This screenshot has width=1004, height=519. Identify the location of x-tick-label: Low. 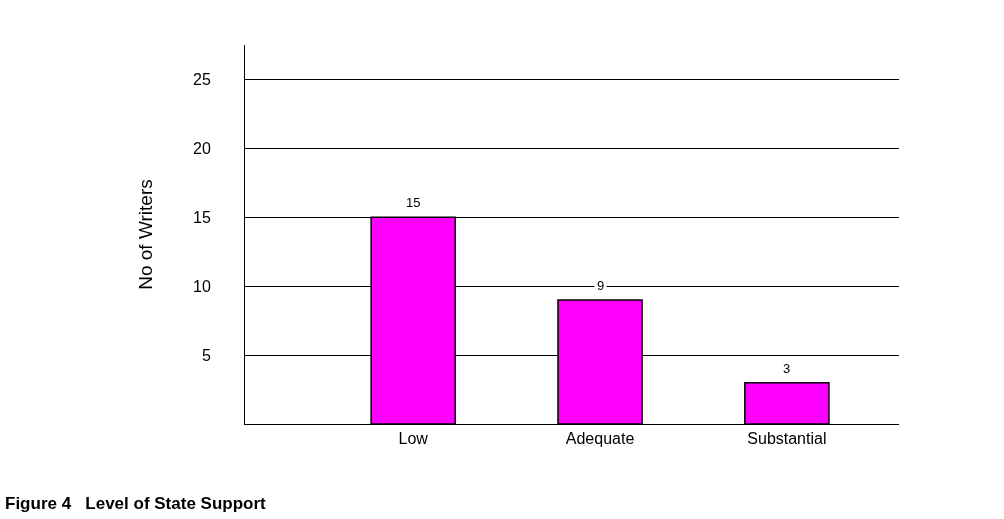
(413, 439).